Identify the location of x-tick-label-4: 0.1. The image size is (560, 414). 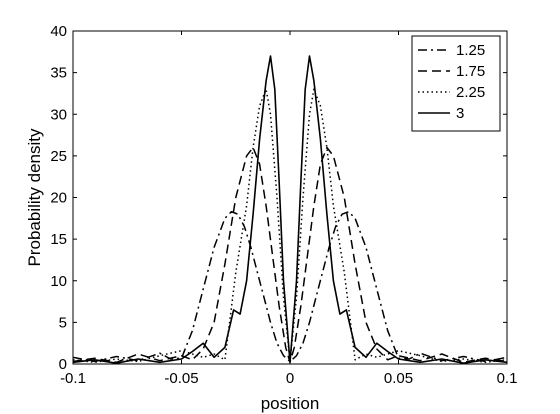
(507, 378).